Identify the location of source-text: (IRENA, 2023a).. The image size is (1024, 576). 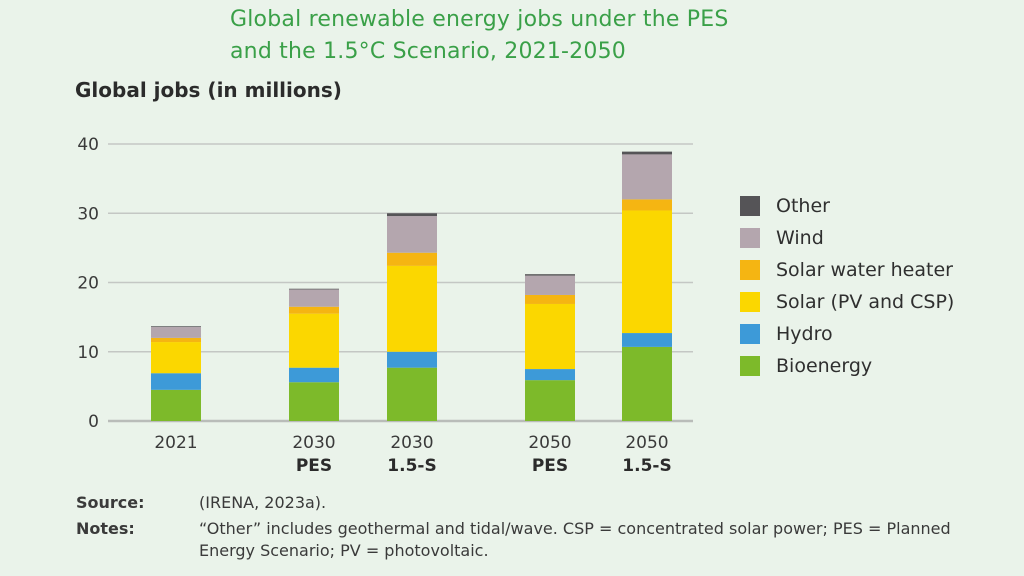
(263, 502).